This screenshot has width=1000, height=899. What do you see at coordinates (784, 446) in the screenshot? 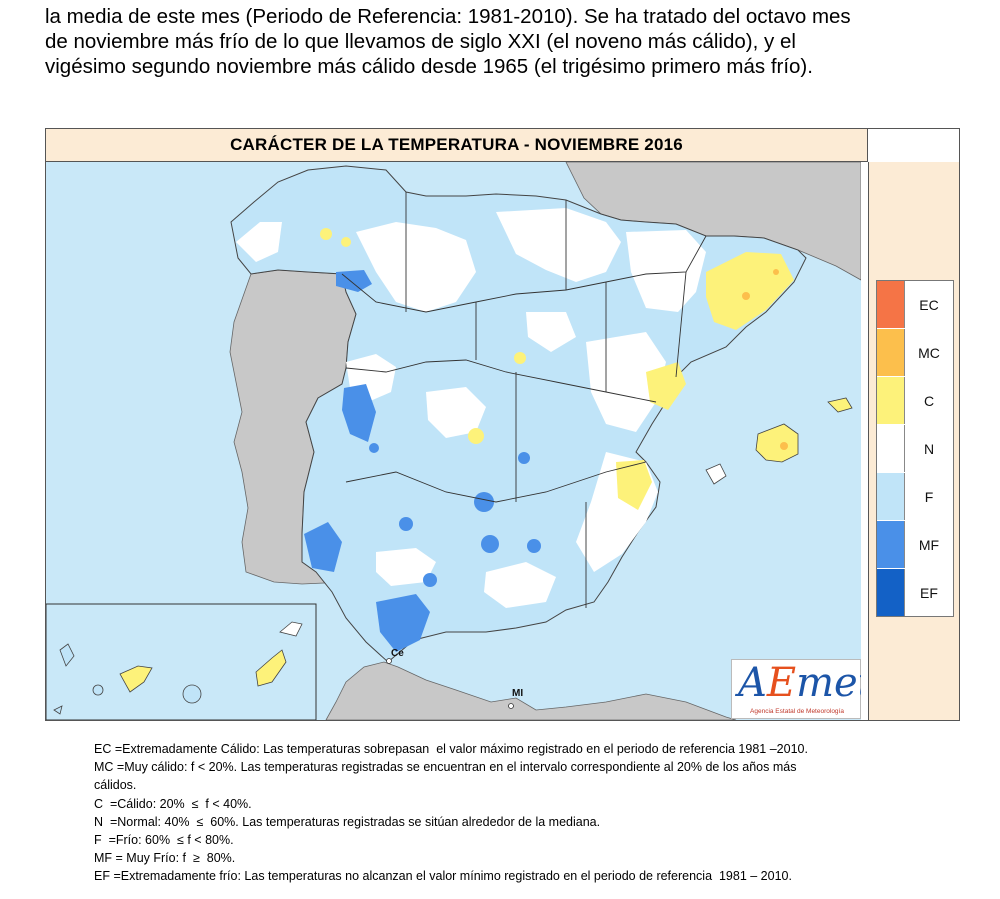
I see `mallorca-warm-spot` at bounding box center [784, 446].